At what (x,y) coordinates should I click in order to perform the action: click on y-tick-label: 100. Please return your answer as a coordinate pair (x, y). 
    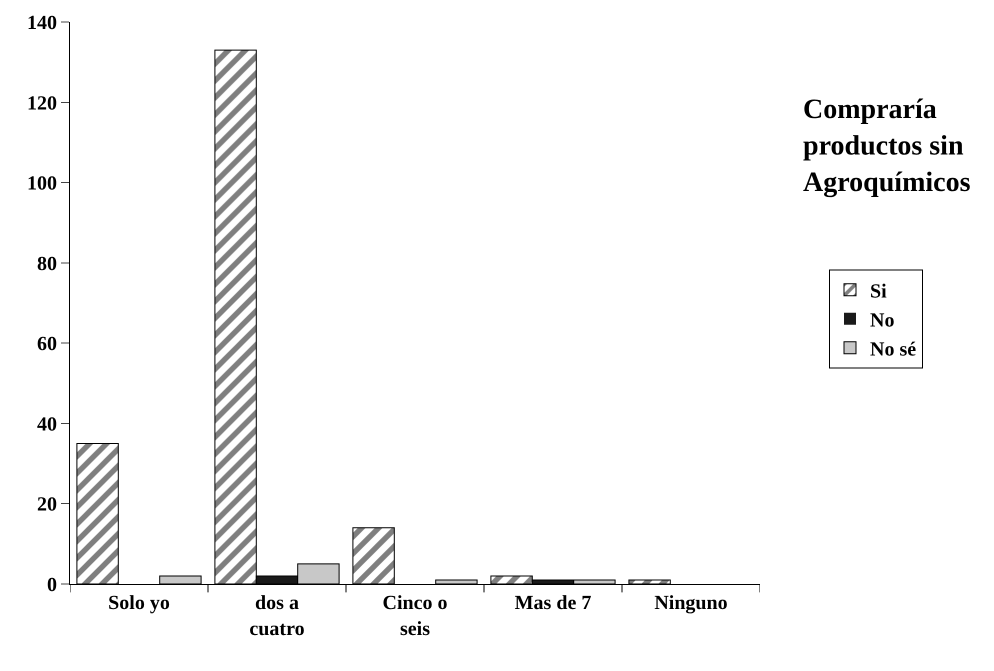
    Looking at the image, I should click on (42, 183).